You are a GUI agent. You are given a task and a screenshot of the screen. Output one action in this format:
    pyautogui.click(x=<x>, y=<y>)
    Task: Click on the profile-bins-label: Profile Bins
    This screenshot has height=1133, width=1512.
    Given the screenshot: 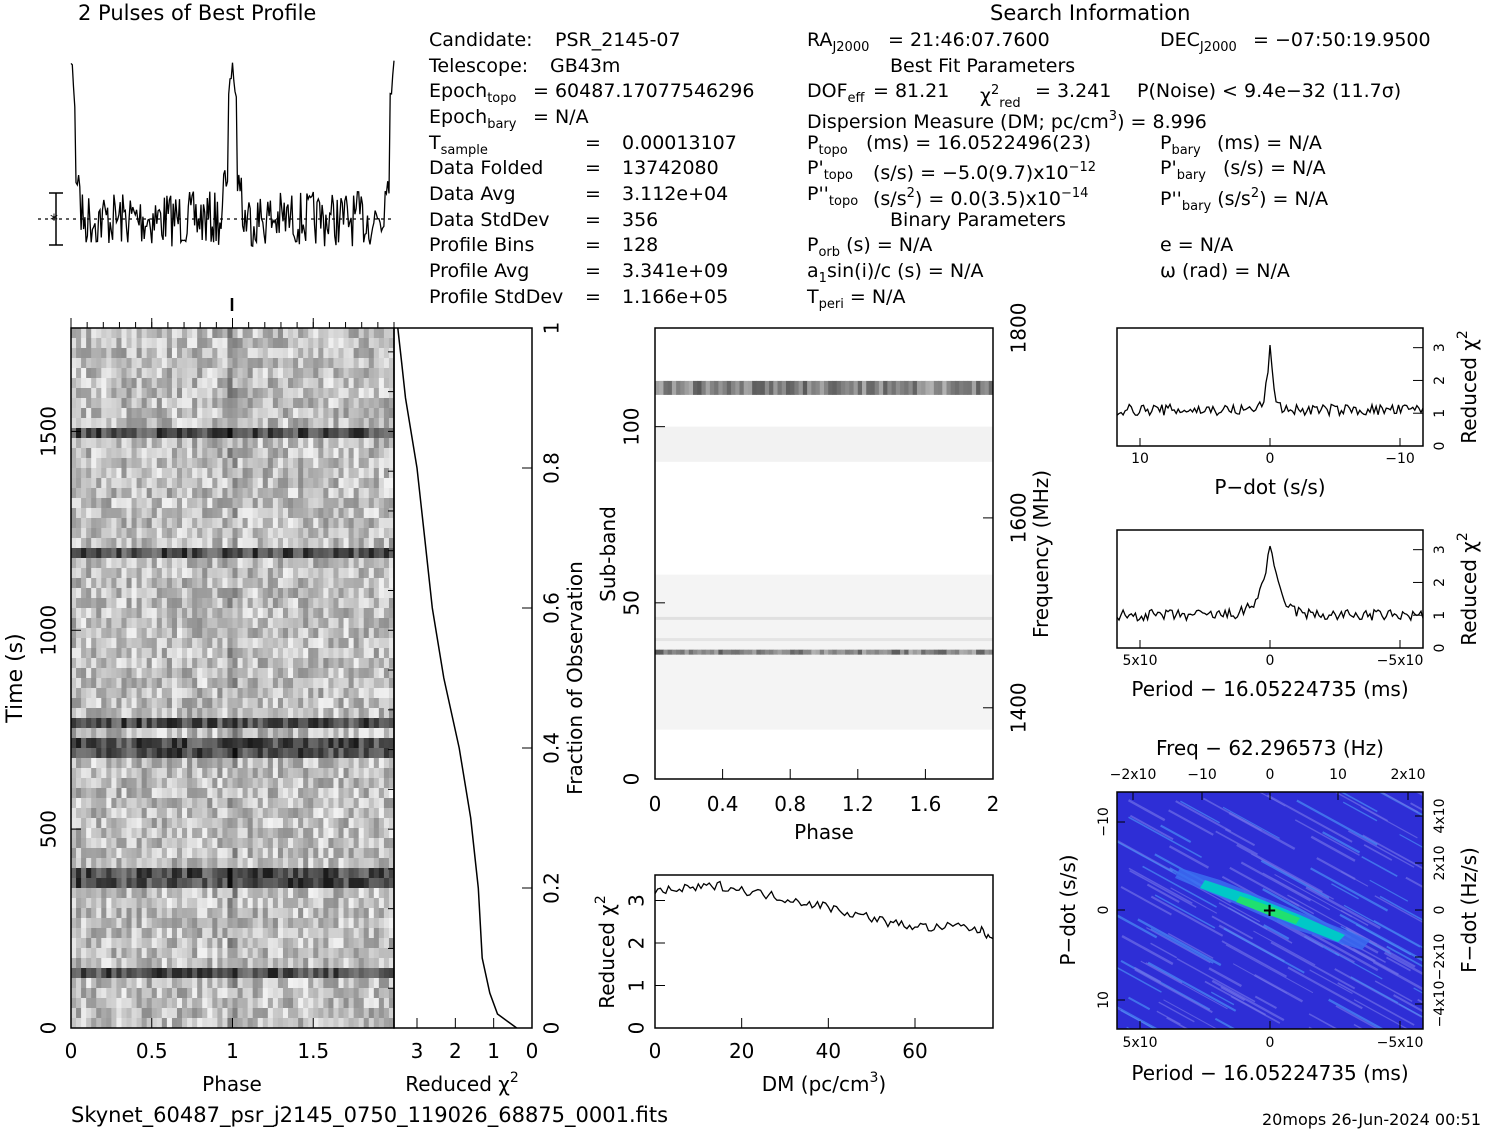 What is the action you would take?
    pyautogui.click(x=482, y=245)
    